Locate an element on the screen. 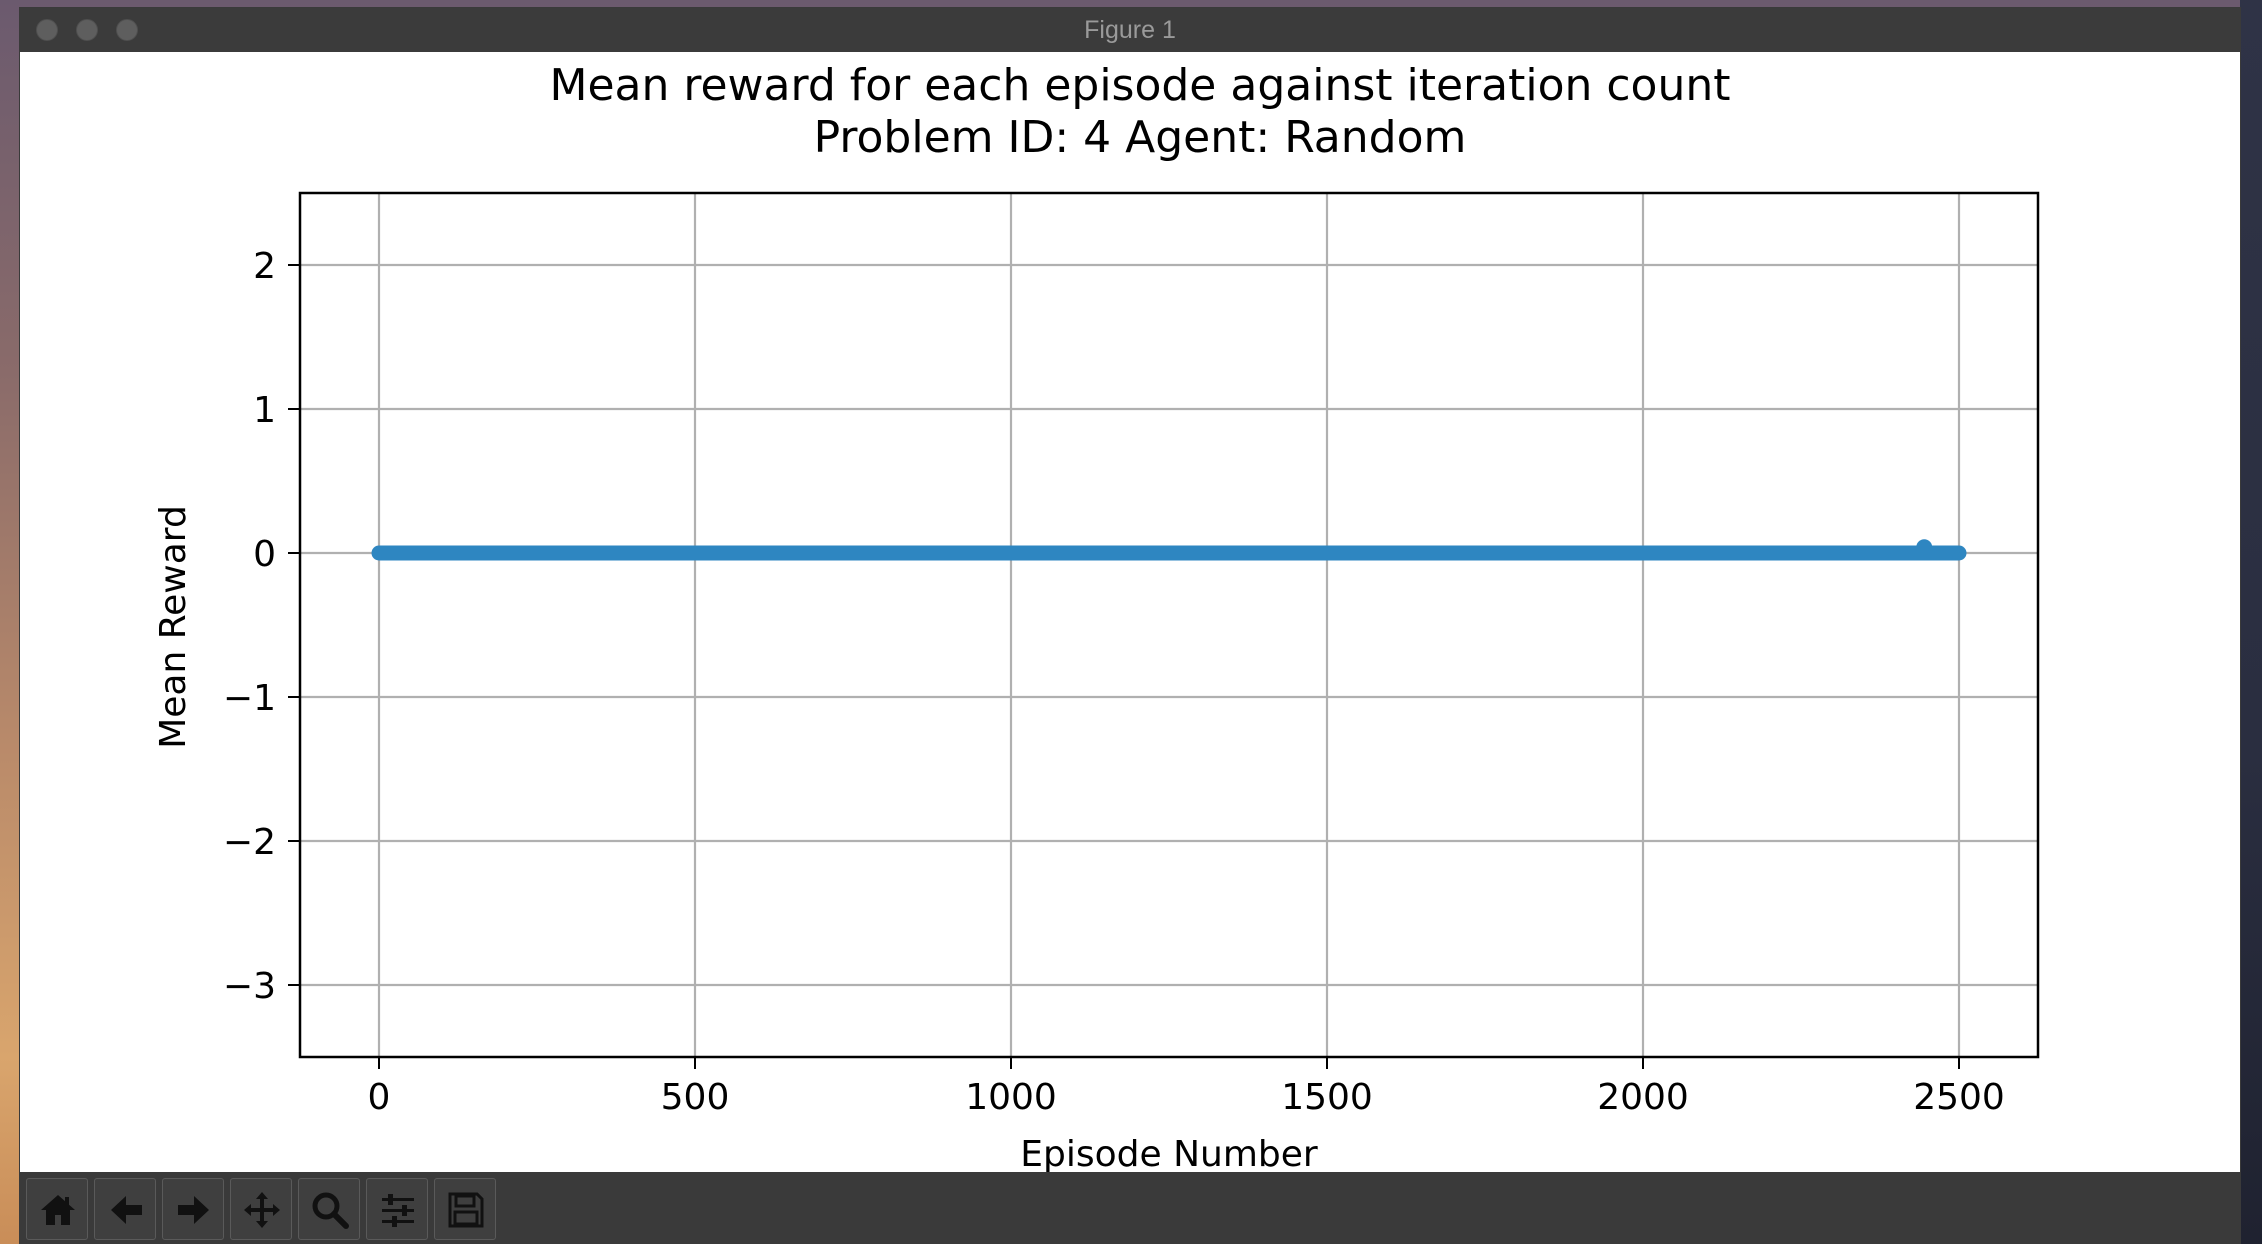 This screenshot has width=2262, height=1244. x-axis-label: Episode Number is located at coordinates (1169, 1154).